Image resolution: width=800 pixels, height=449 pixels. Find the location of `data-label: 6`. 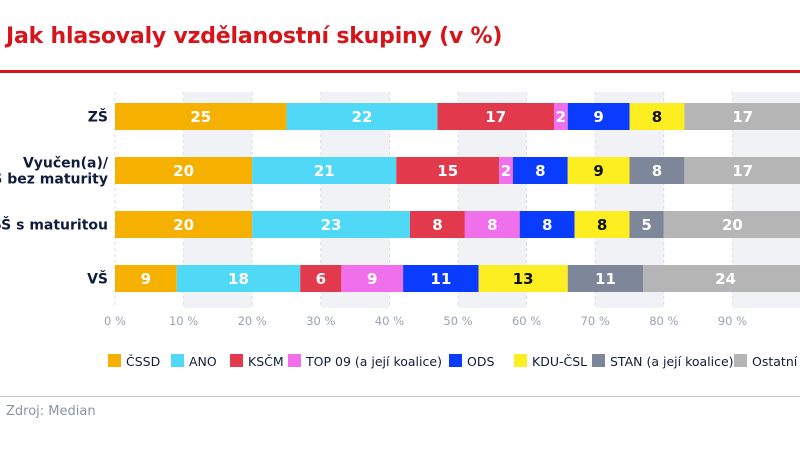

data-label: 6 is located at coordinates (321, 279).